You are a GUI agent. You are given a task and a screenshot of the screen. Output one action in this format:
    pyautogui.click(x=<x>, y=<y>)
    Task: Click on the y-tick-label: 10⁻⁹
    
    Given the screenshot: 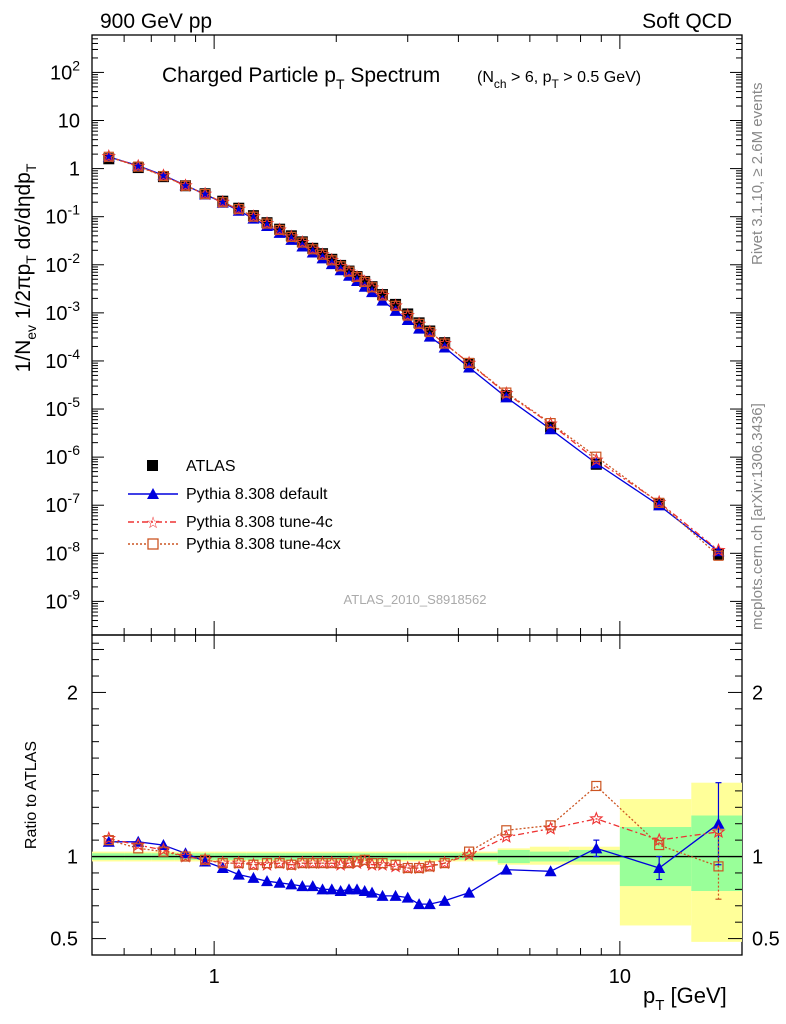 What is the action you would take?
    pyautogui.click(x=62, y=599)
    